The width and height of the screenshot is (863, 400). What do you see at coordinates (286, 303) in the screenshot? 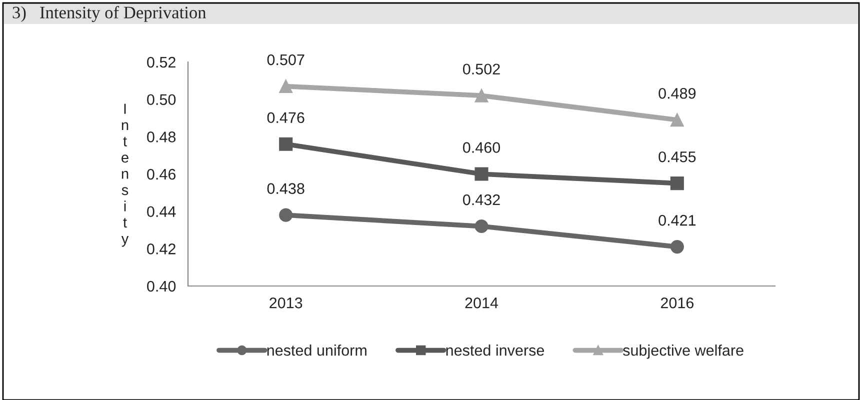
I see `x-tick-label: 2013` at bounding box center [286, 303].